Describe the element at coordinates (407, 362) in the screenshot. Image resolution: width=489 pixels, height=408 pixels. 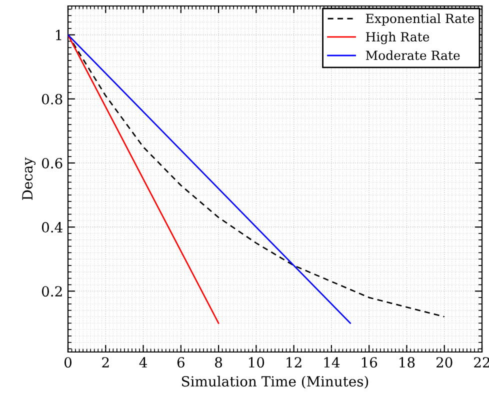
I see `x-tick-label: 18` at that location.